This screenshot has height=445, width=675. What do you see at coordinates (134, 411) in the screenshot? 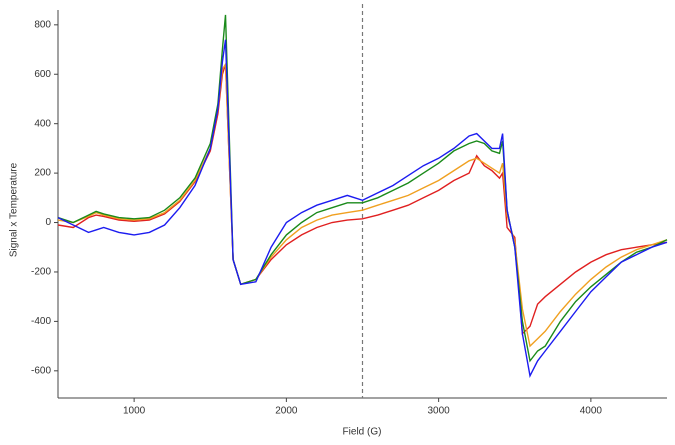
I see `x-tick-label: 1000` at bounding box center [134, 411].